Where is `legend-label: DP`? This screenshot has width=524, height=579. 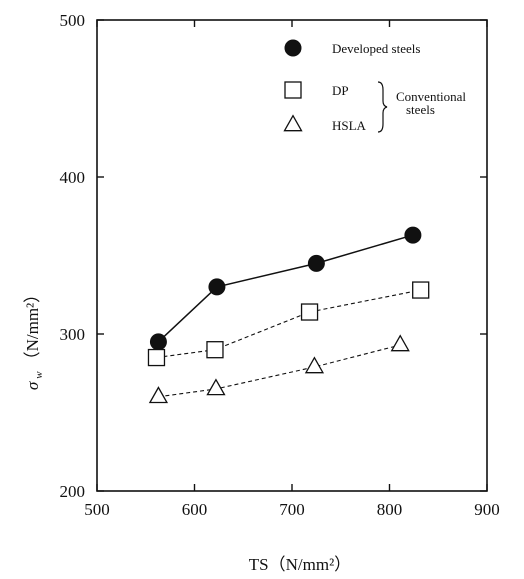
legend-label: DP is located at coordinates (340, 90).